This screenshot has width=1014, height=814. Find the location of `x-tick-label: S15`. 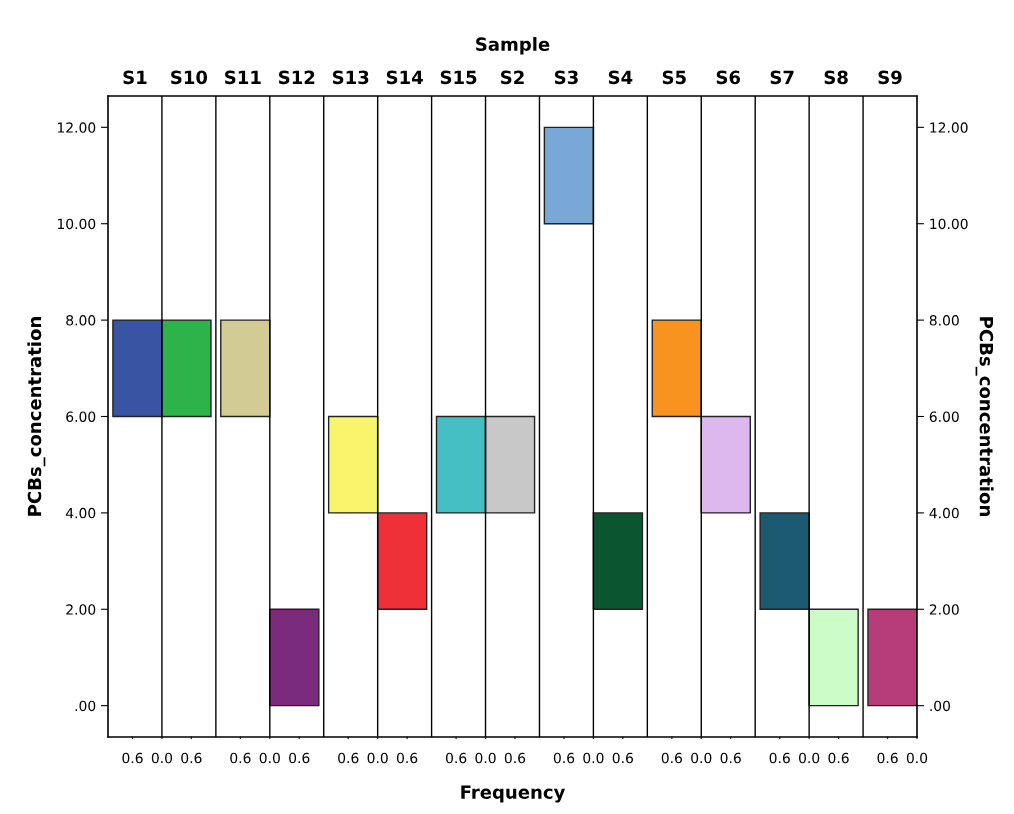

x-tick-label: S15 is located at coordinates (458, 77).